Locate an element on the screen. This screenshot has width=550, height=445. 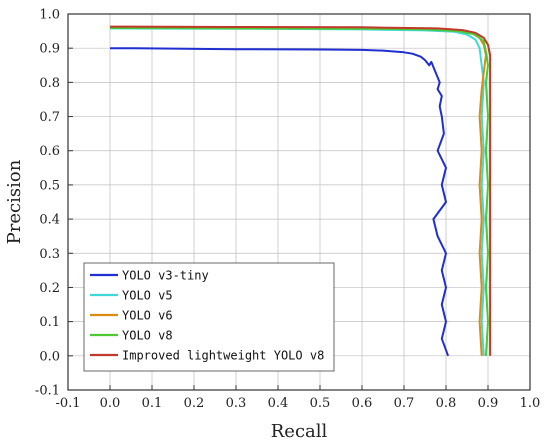
y-tick-label: 0.4 is located at coordinates (49, 220).